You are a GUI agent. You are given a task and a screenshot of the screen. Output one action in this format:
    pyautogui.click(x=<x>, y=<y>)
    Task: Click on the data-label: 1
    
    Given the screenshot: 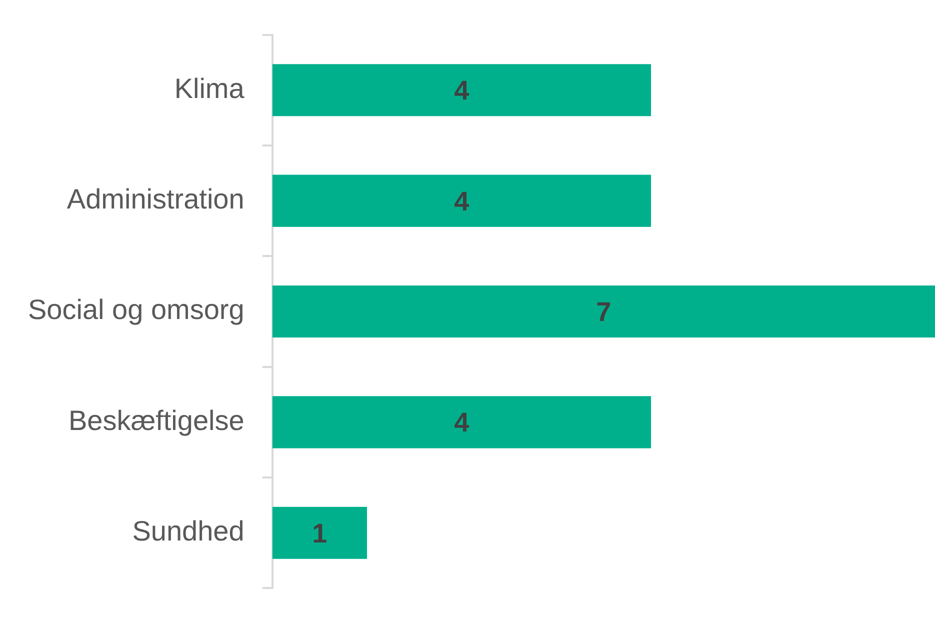 What is the action you would take?
    pyautogui.click(x=320, y=533)
    